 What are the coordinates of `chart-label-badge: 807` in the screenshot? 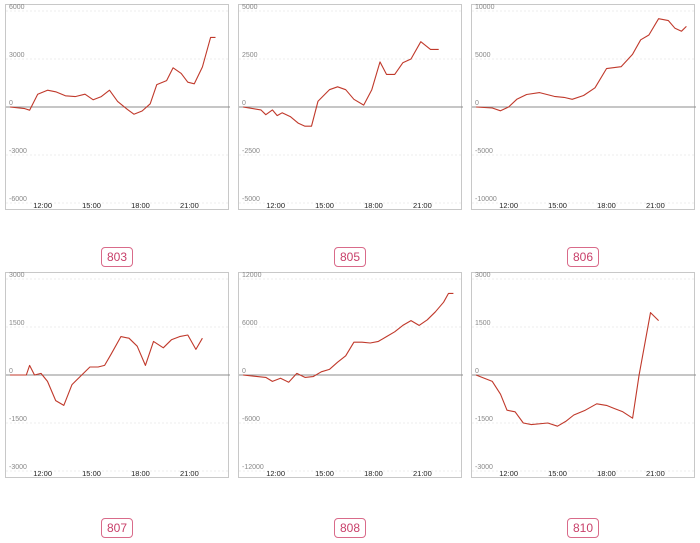 It's located at (117, 528).